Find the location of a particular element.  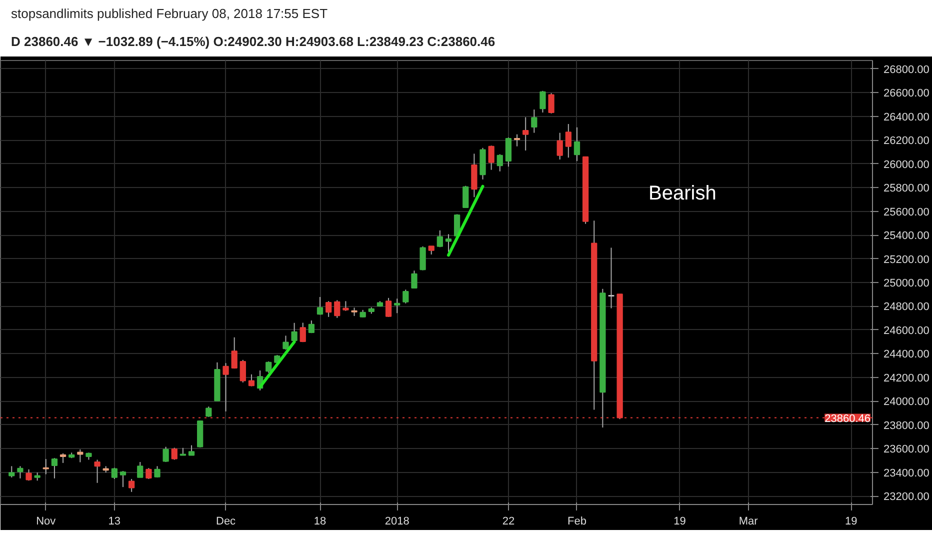

y-tick-label: 24200.00 is located at coordinates (907, 378).